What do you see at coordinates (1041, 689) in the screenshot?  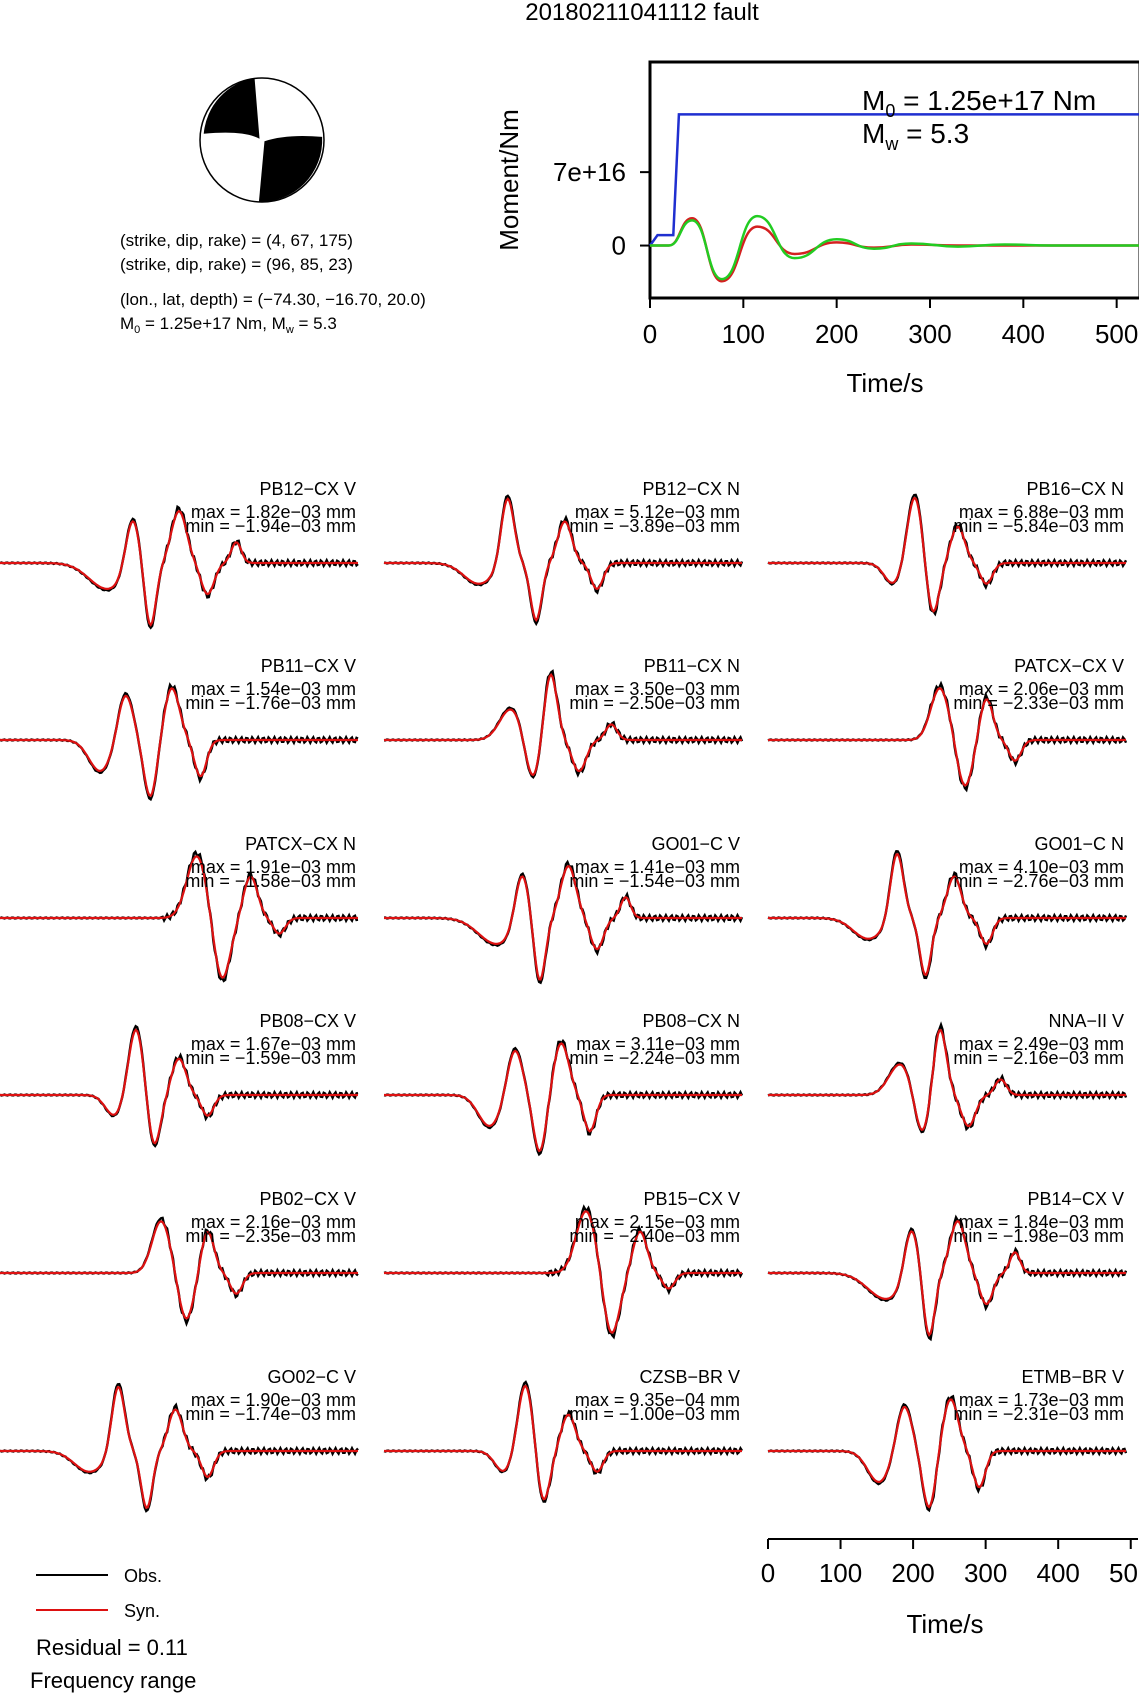 I see `panel-max-label: max = 2.06e−03 mm` at bounding box center [1041, 689].